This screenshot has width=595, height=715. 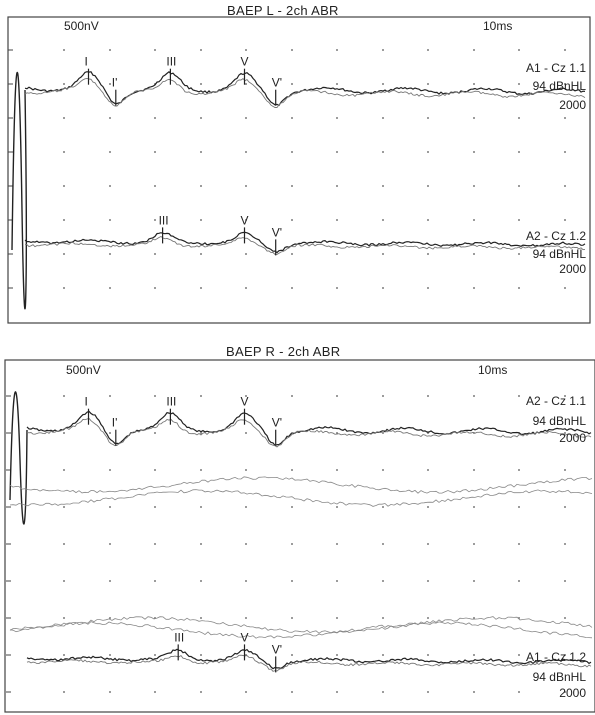 I want to click on channel-name-label: A1 - Cz 1.1, so click(x=556, y=68).